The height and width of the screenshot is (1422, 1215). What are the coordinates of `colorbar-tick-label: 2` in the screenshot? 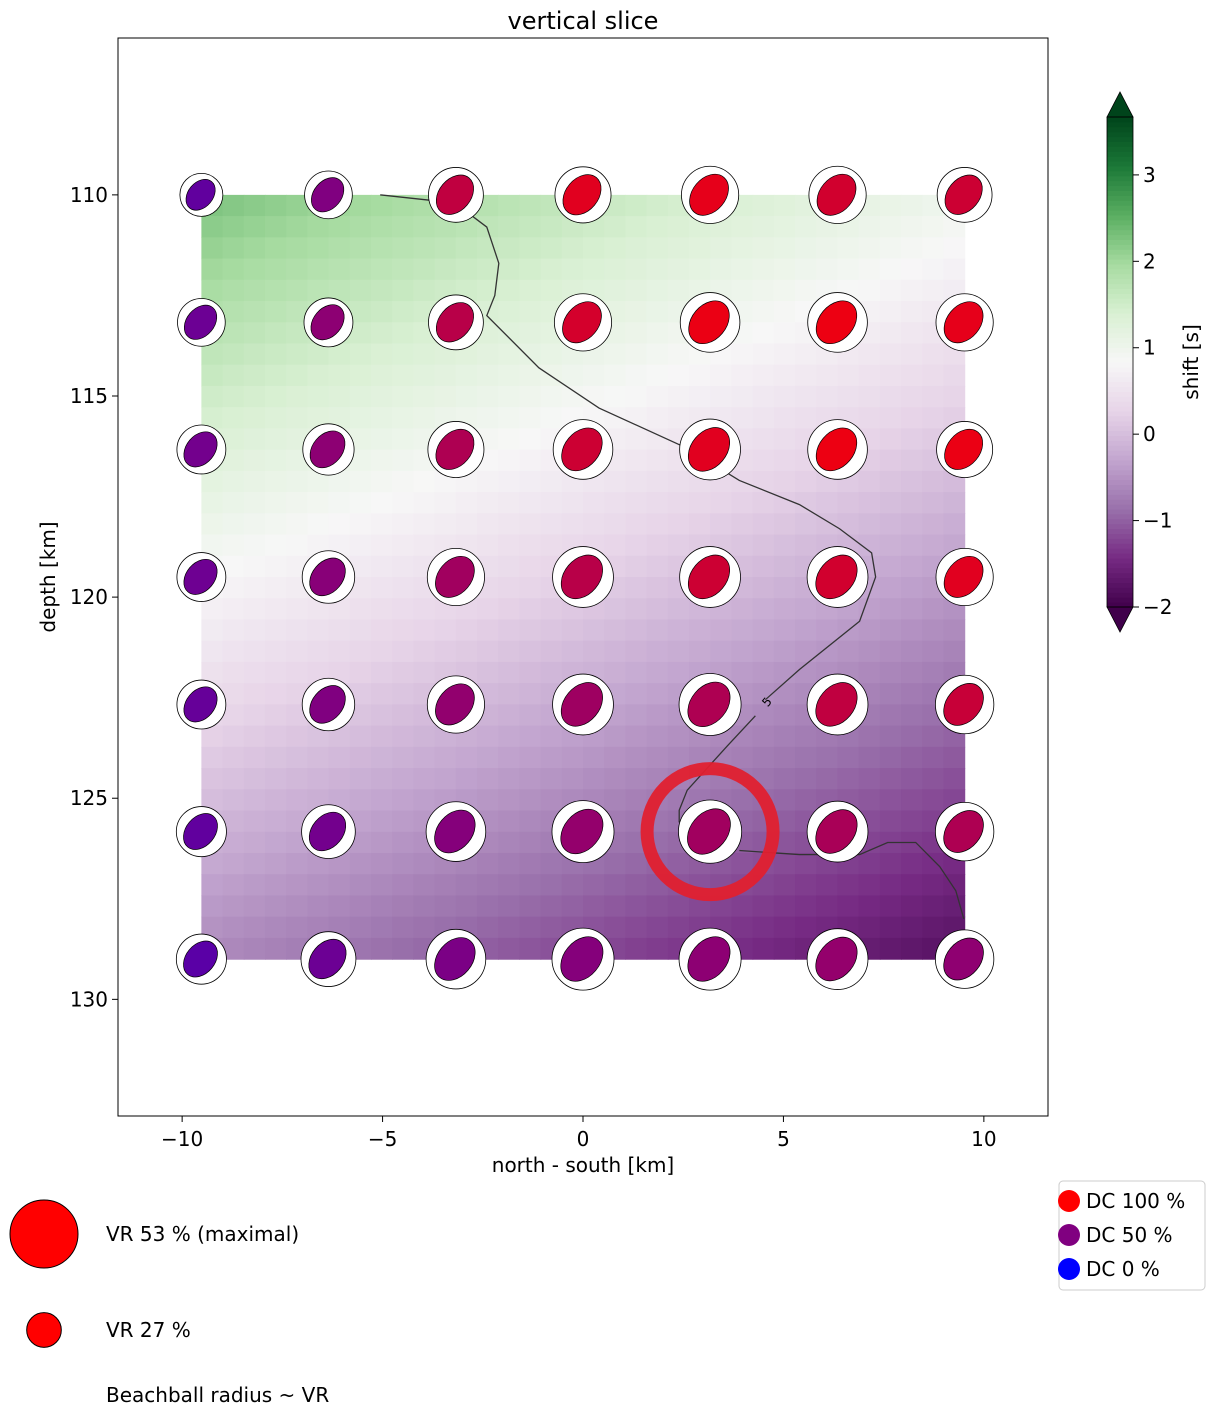 It's located at (1149, 261).